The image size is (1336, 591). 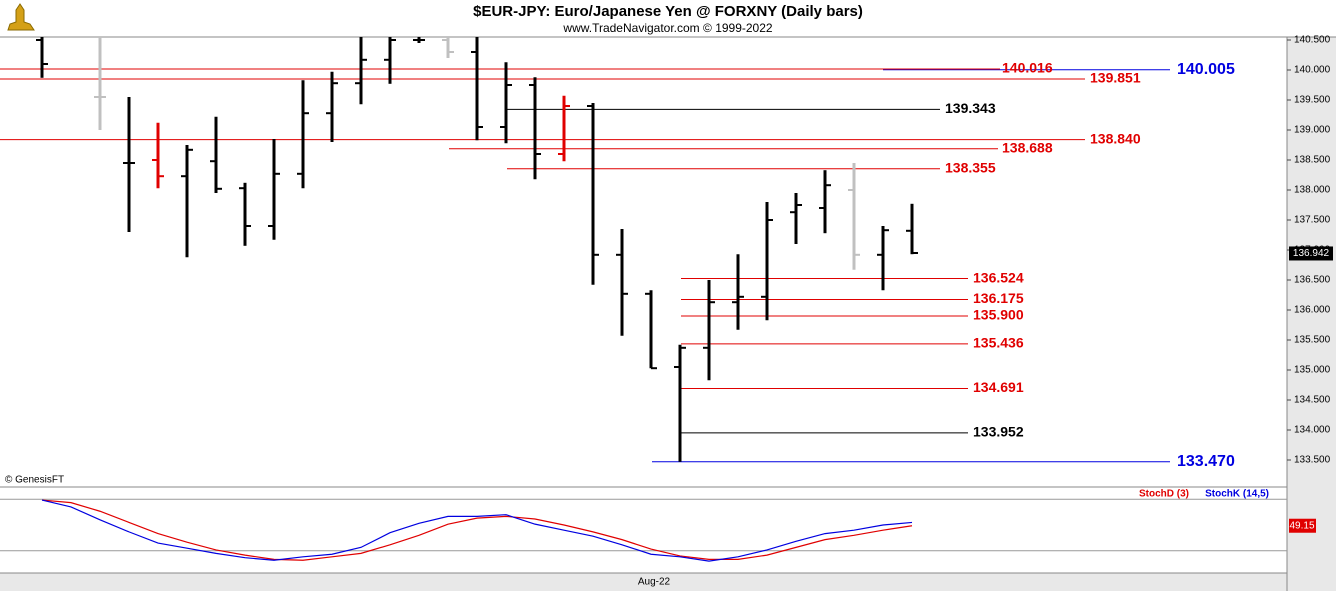 I want to click on y-tick-label: 135.000, so click(x=1312, y=370).